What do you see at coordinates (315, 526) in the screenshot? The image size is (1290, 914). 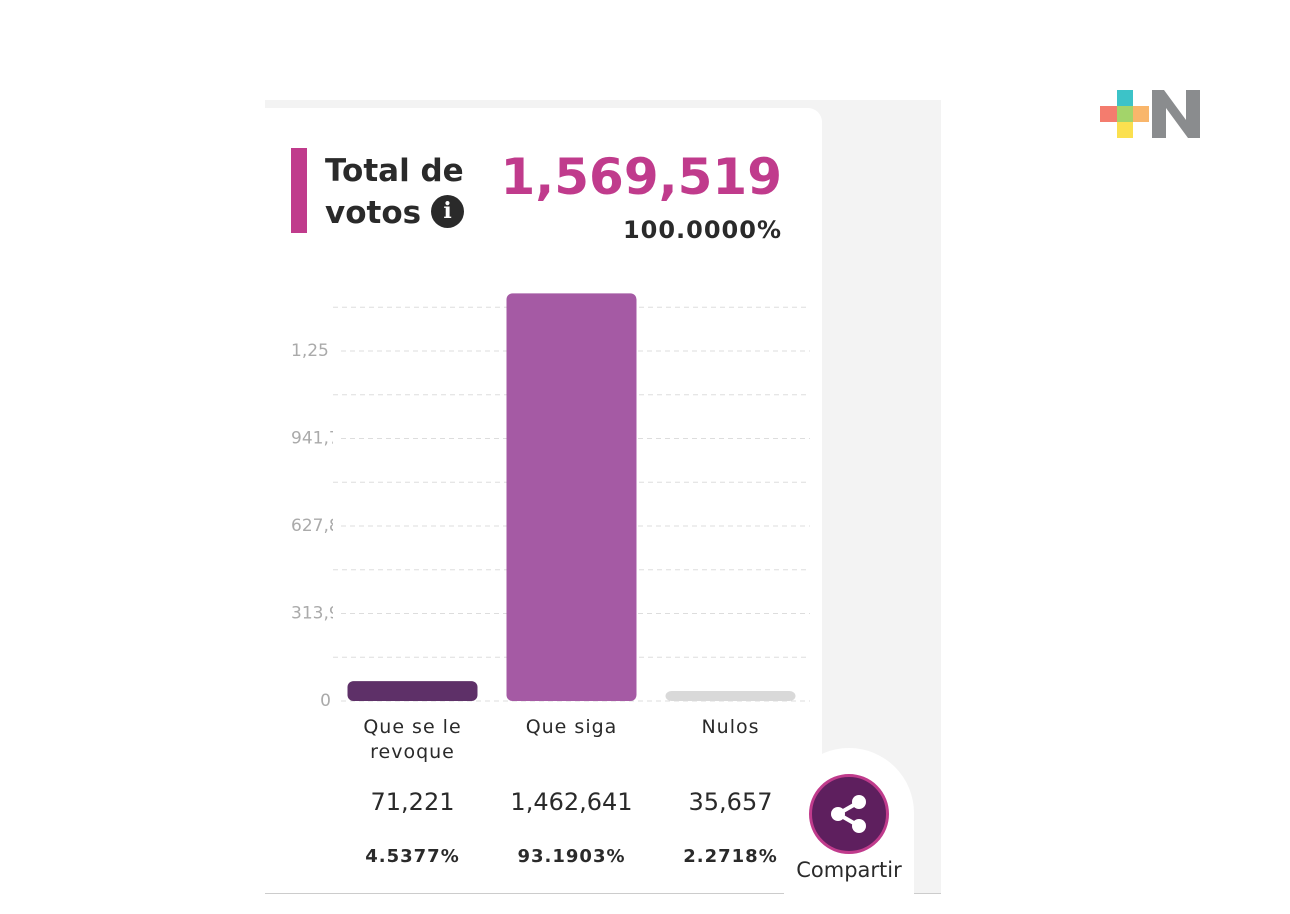 I see `y-tick-label: 627,8` at bounding box center [315, 526].